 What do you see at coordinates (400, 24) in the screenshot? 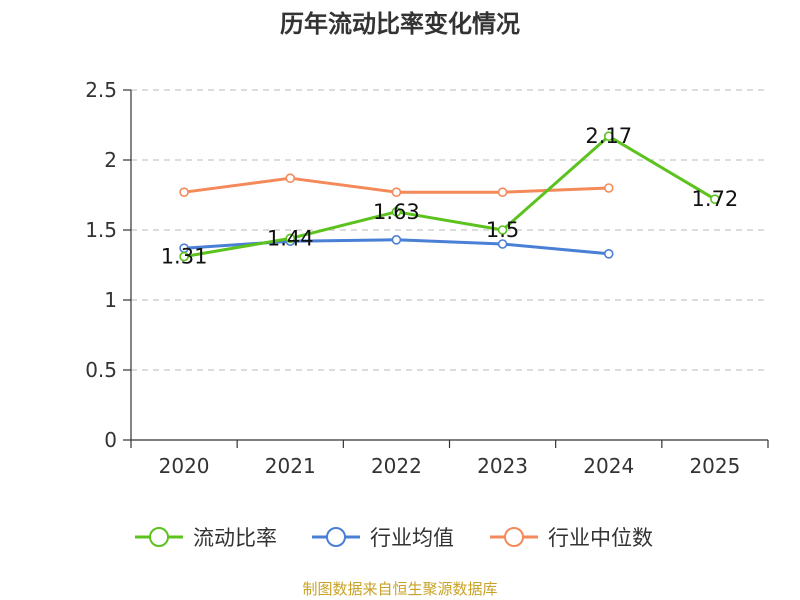
I see `chart-title: 历年流动比率变化情况` at bounding box center [400, 24].